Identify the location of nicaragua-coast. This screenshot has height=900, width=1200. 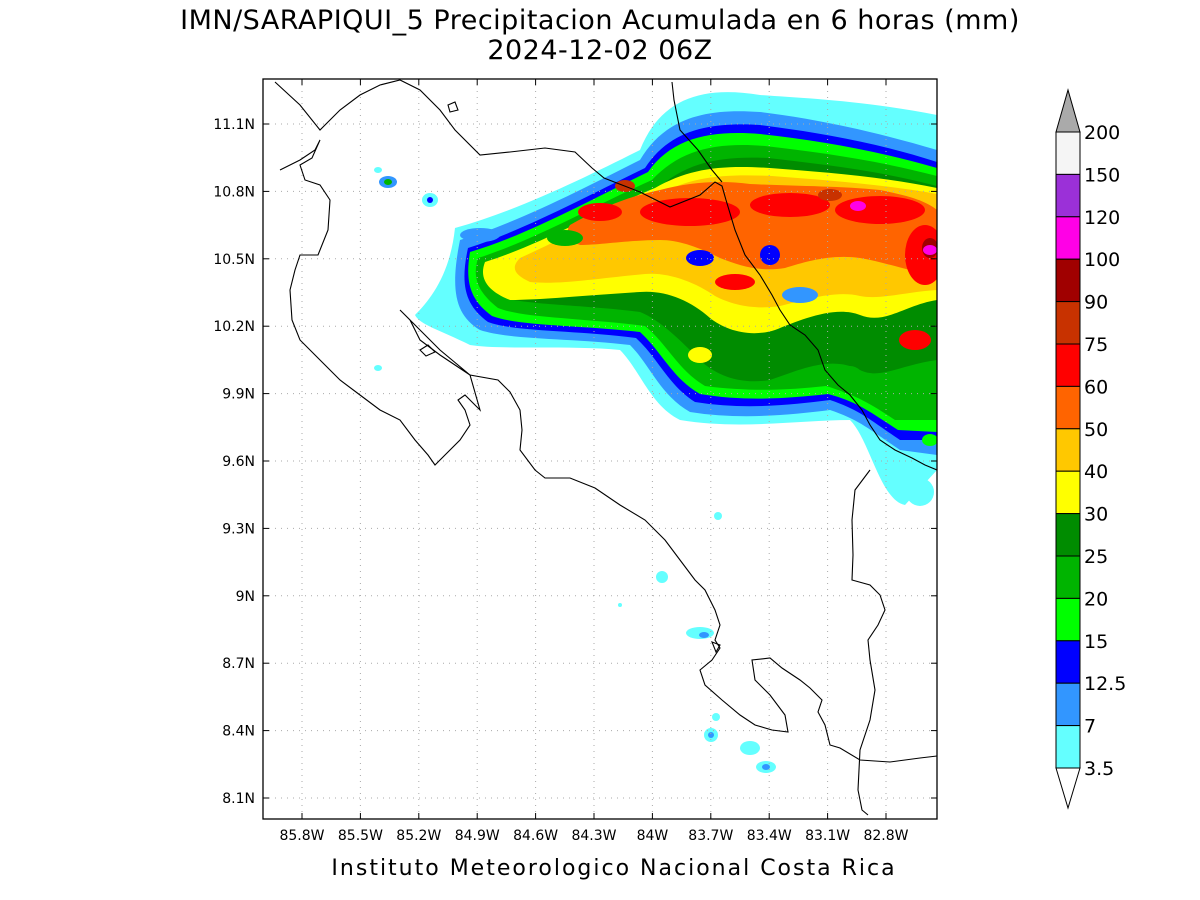
(500, 143).